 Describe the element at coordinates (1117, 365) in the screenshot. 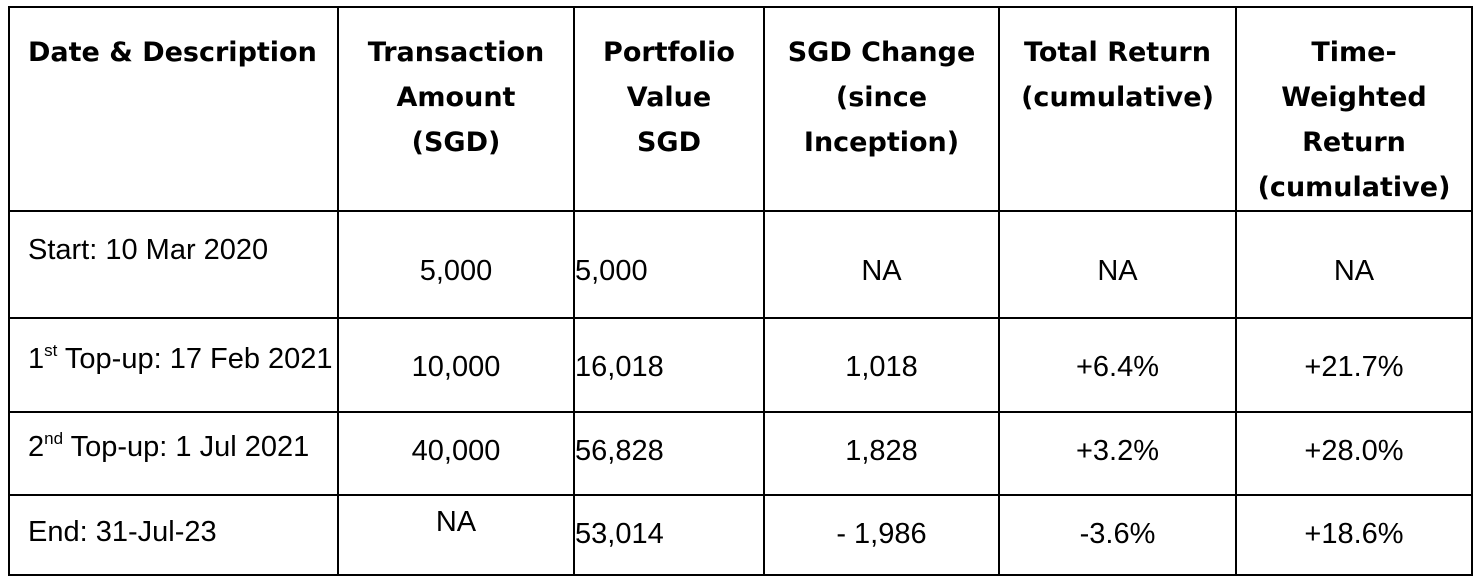

I see `cell-total-return: +6.4%` at that location.